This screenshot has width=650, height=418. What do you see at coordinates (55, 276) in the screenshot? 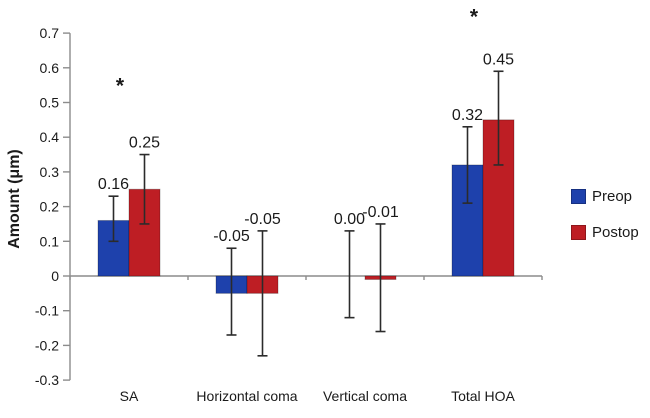
I see `y-tick-label: 0` at bounding box center [55, 276].